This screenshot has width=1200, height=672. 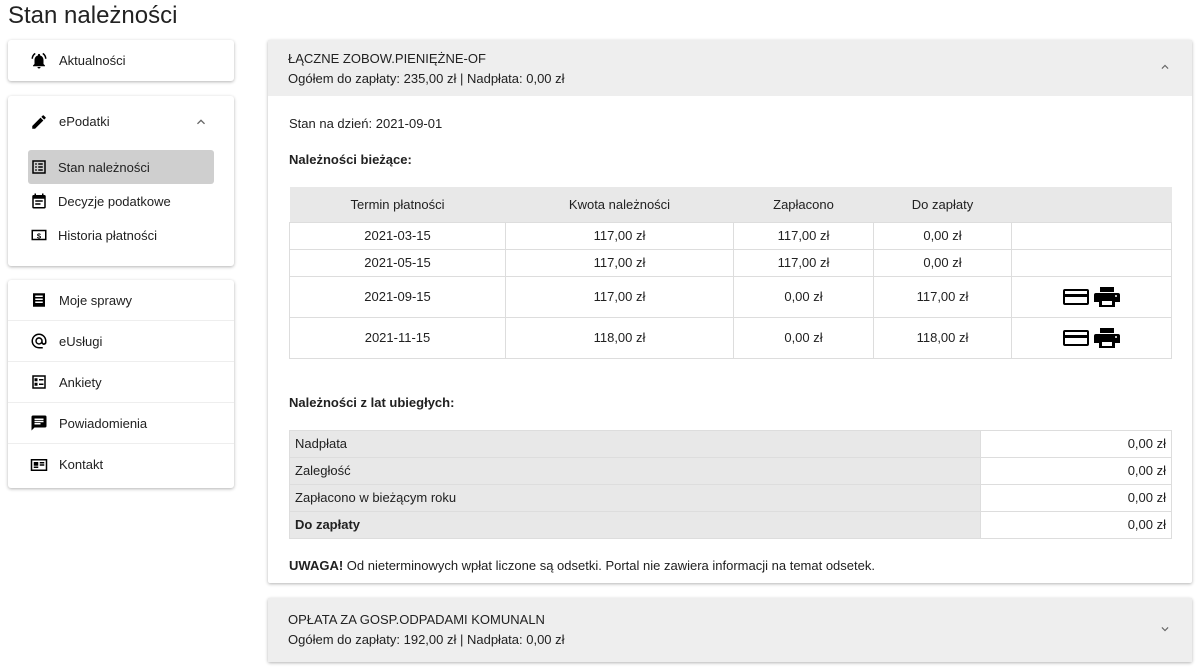 What do you see at coordinates (39, 382) in the screenshot?
I see `survey-icon` at bounding box center [39, 382].